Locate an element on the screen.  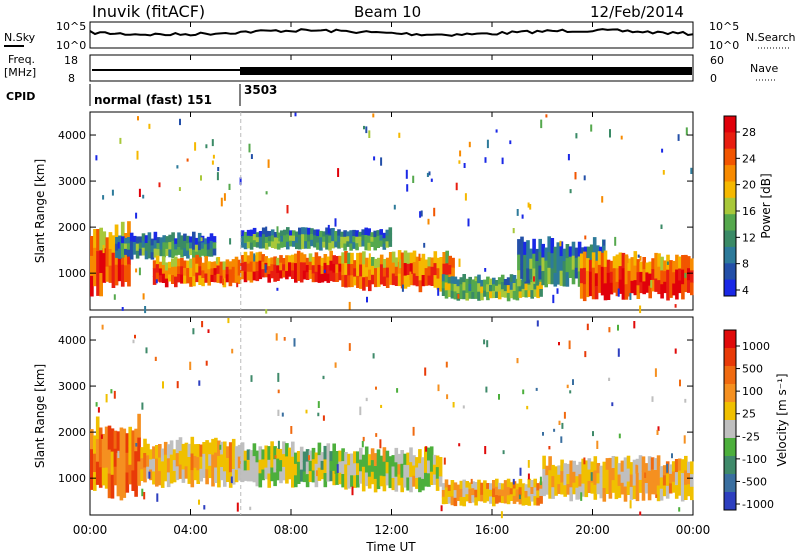
colorbar-cell is located at coordinates (730, 411).